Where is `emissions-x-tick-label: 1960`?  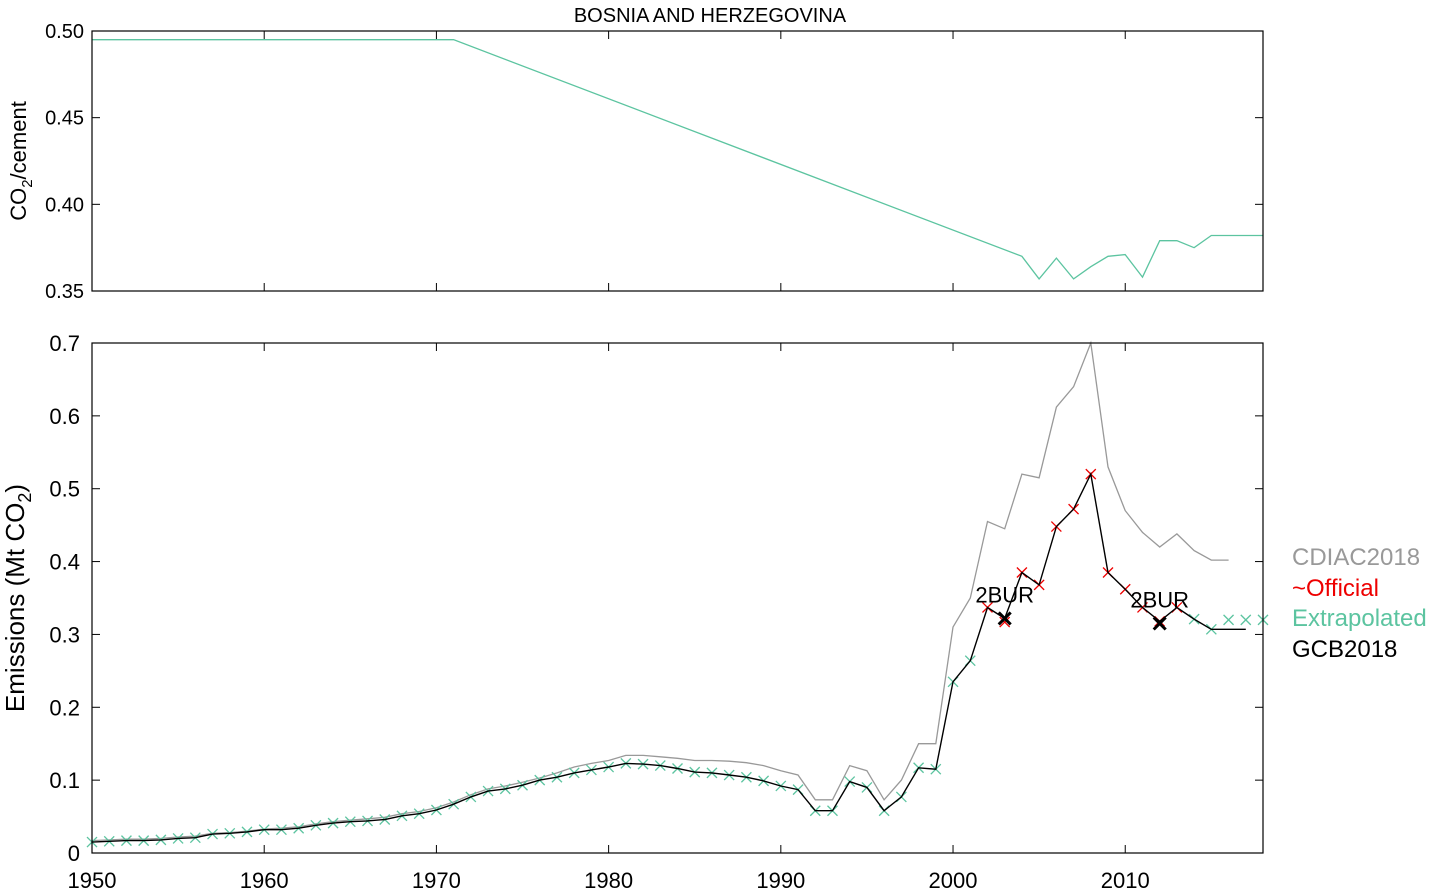 emissions-x-tick-label: 1960 is located at coordinates (264, 879).